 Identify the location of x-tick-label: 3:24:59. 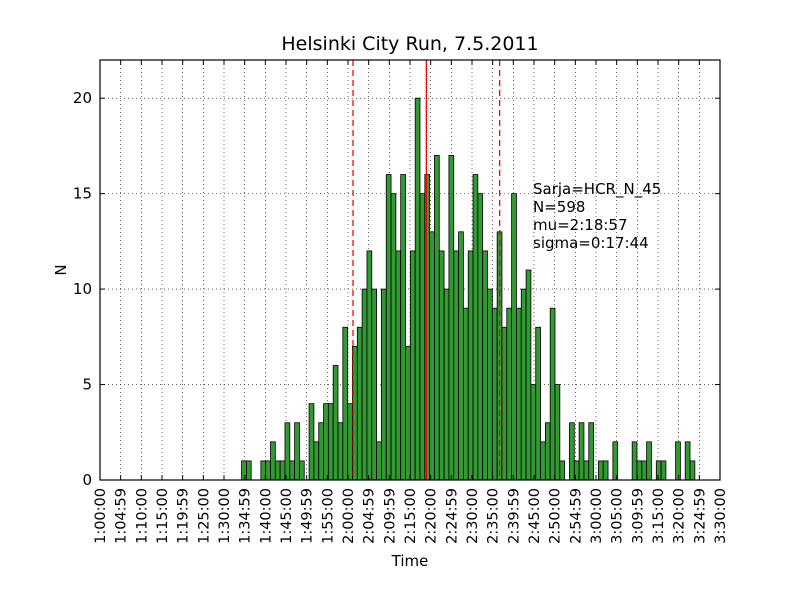
(700, 516).